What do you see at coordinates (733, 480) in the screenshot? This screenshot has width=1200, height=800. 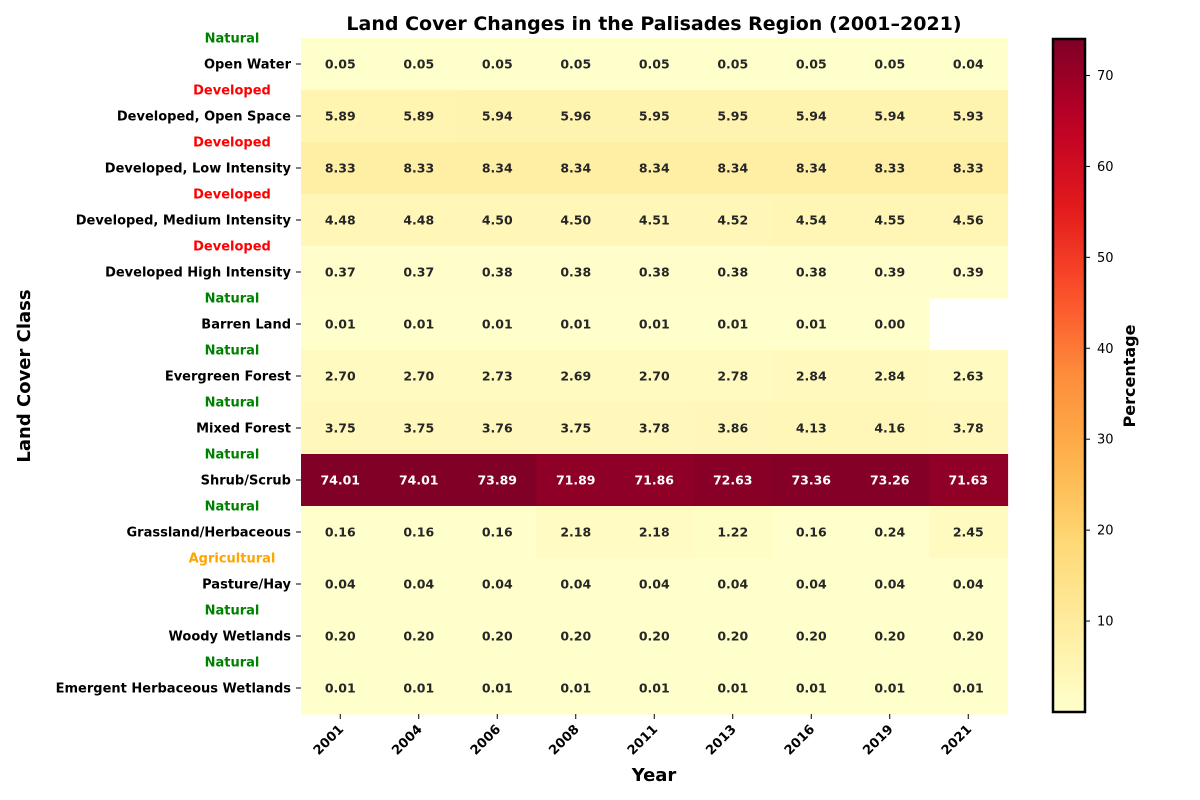 I see `cell-value-label: 72.63` at bounding box center [733, 480].